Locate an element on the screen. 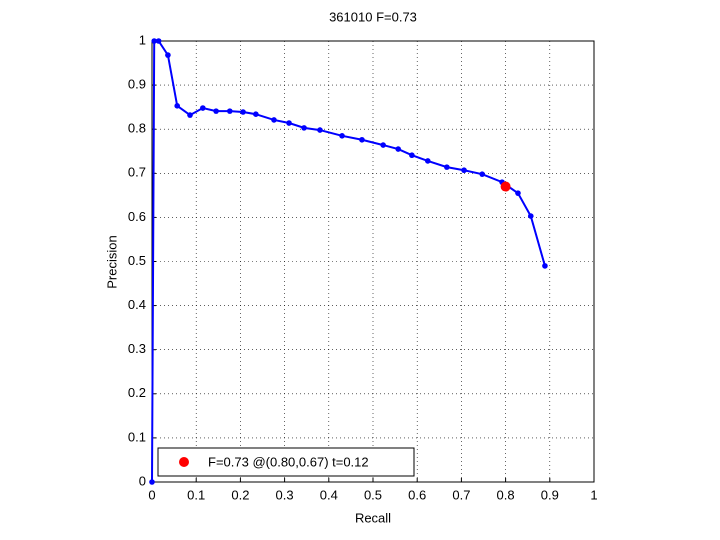 The image size is (720, 540). y-tick-label: 0.7 is located at coordinates (137, 172).